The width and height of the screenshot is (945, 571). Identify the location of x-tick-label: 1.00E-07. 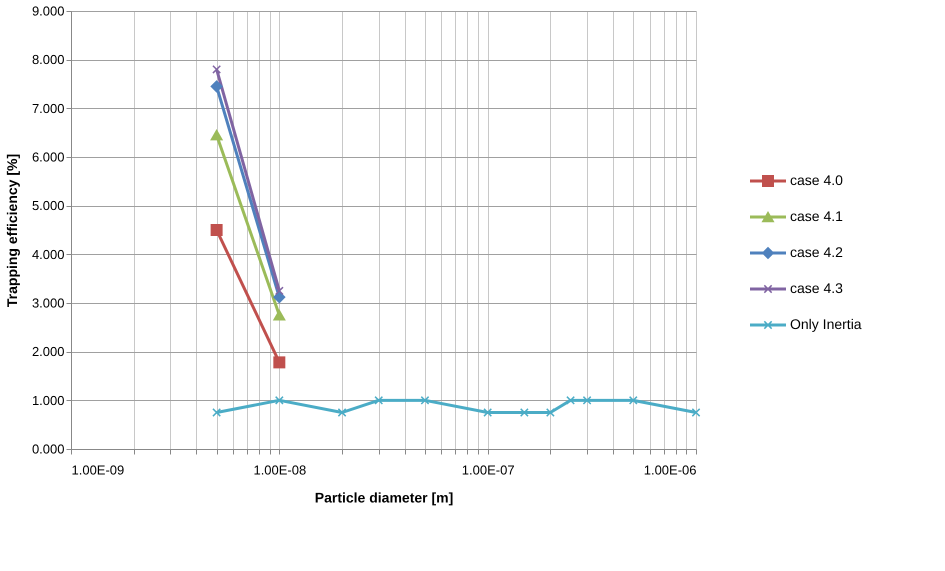
(488, 470).